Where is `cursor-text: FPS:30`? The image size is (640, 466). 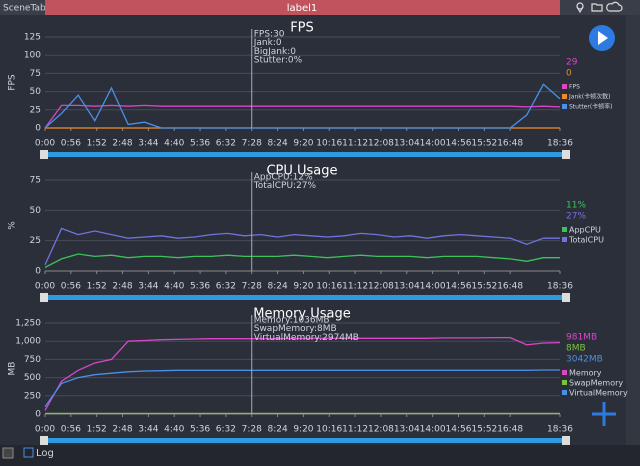
cursor-text: FPS:30 is located at coordinates (269, 35).